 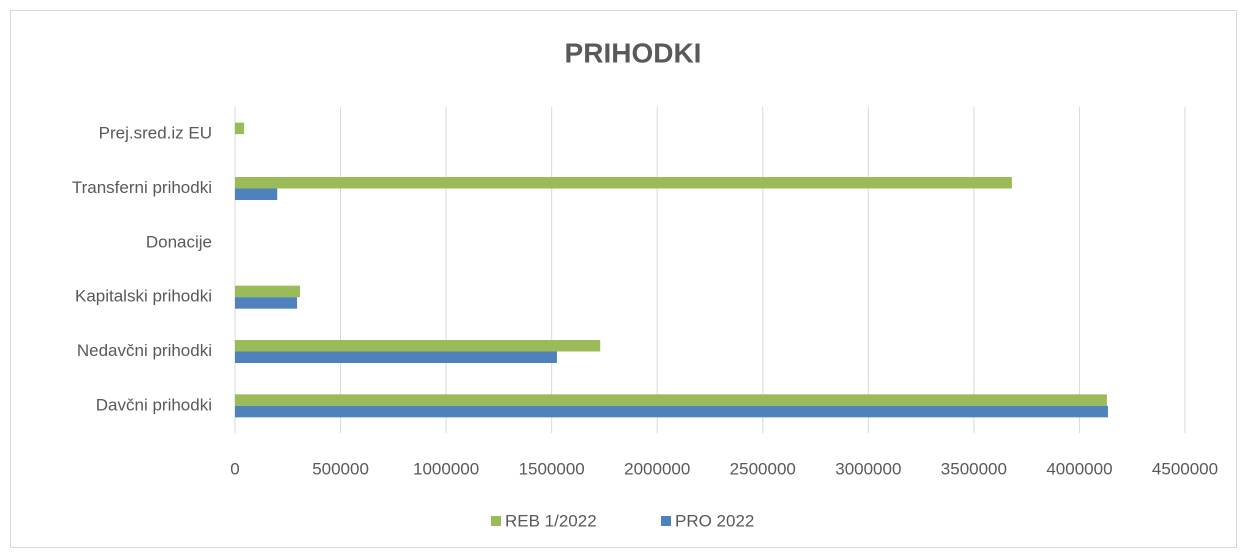 I want to click on x-tick-label: 2500000, so click(x=763, y=468).